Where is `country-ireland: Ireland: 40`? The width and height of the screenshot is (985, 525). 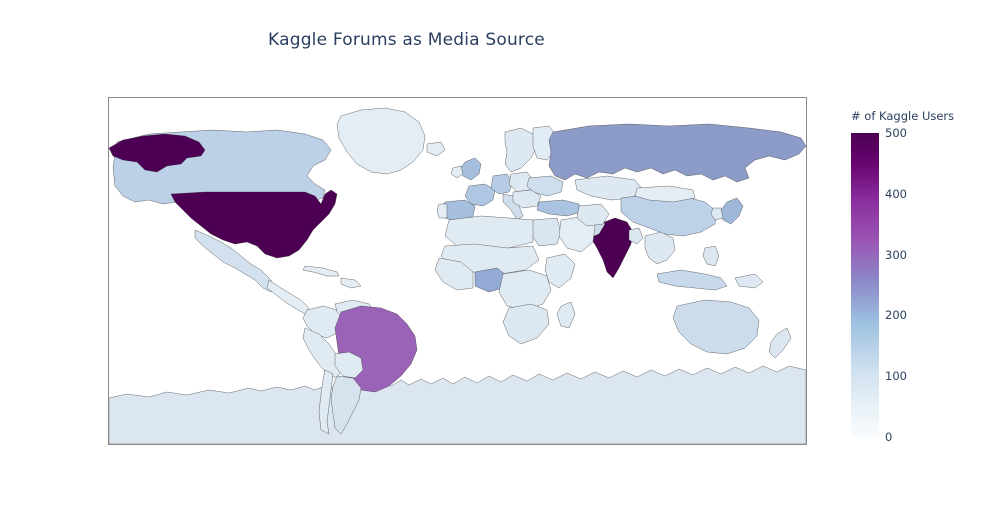 country-ireland: Ireland: 40 is located at coordinates (457, 172).